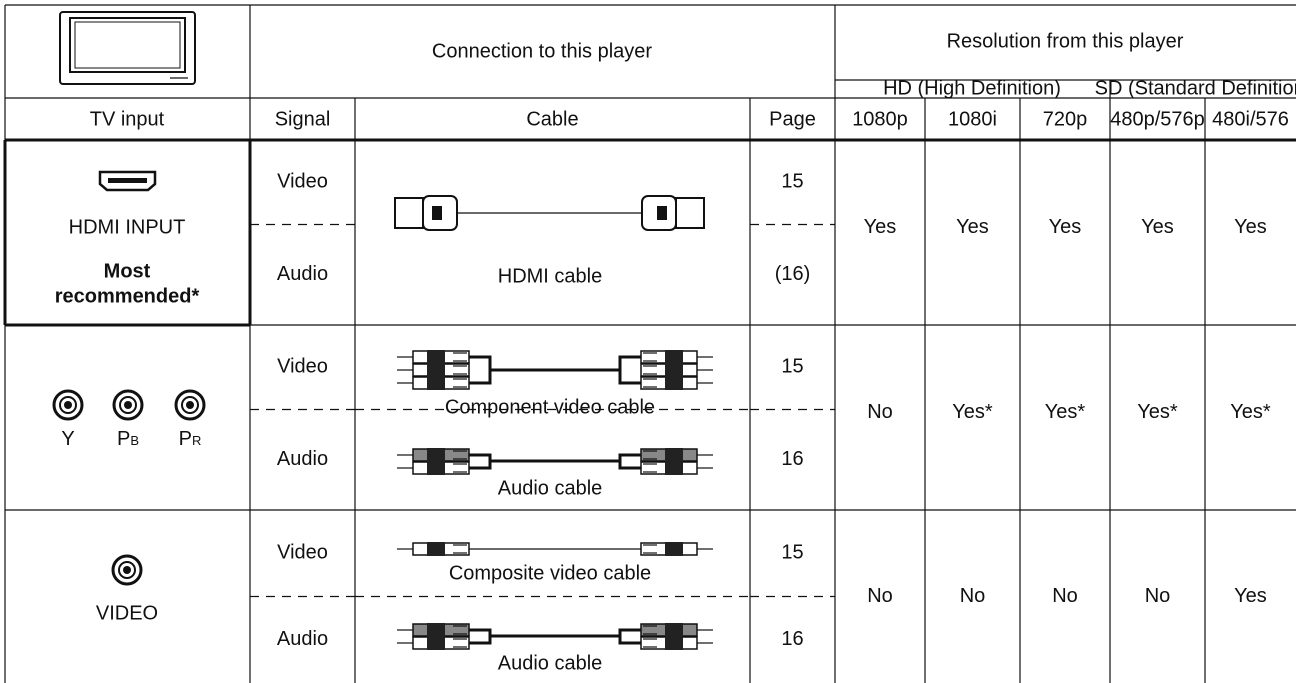 Image resolution: width=1296 pixels, height=683 pixels. What do you see at coordinates (555, 370) in the screenshot?
I see `component-cable` at bounding box center [555, 370].